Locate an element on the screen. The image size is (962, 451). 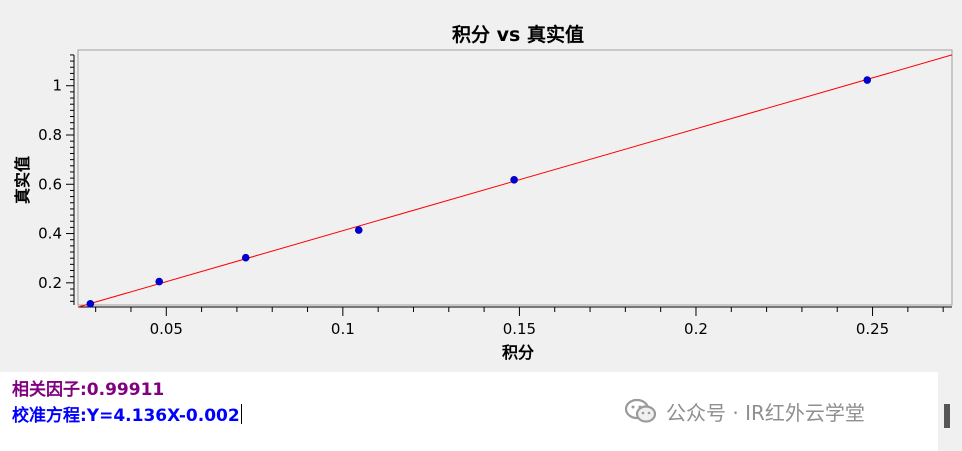
x-axis-ticks: 0.05 0.1 0.15 0.2 0.25 is located at coordinates (519, 322).